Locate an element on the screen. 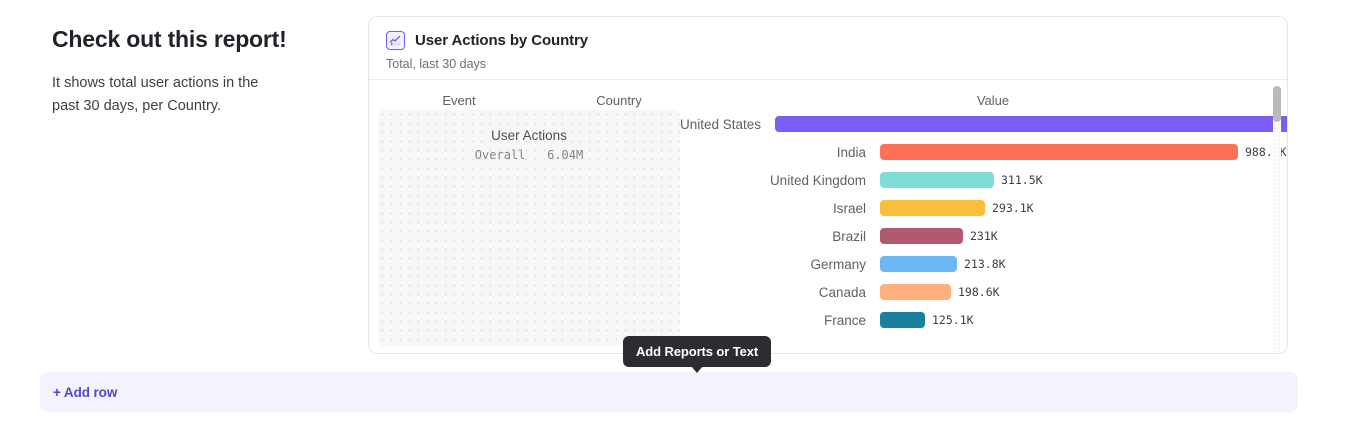 The image size is (1349, 436). country-label: United Kingdom is located at coordinates (817, 180).